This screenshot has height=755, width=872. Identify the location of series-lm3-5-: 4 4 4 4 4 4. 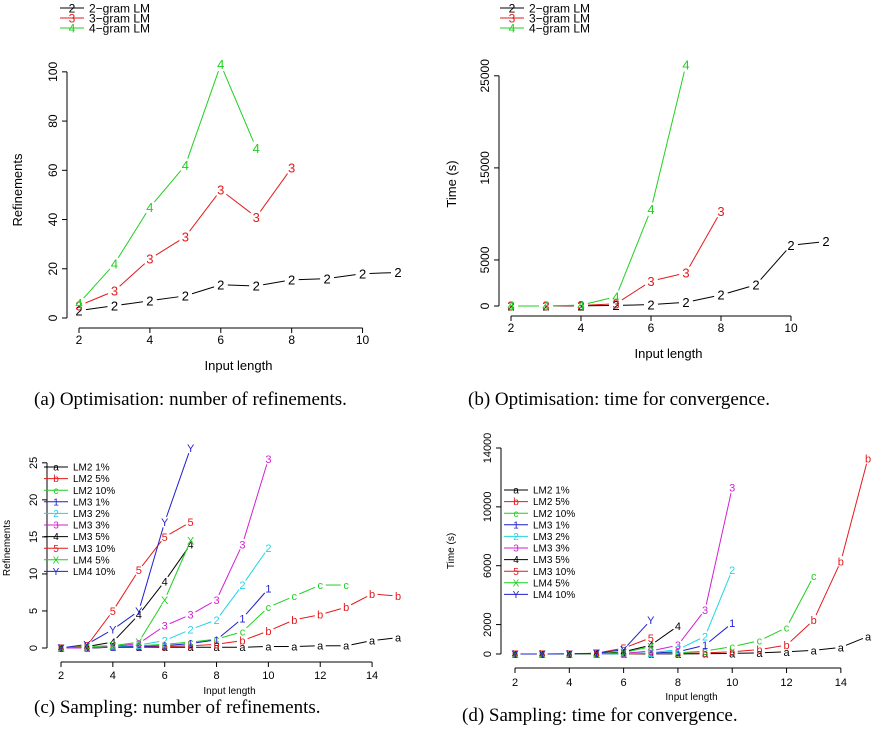
(126, 597).